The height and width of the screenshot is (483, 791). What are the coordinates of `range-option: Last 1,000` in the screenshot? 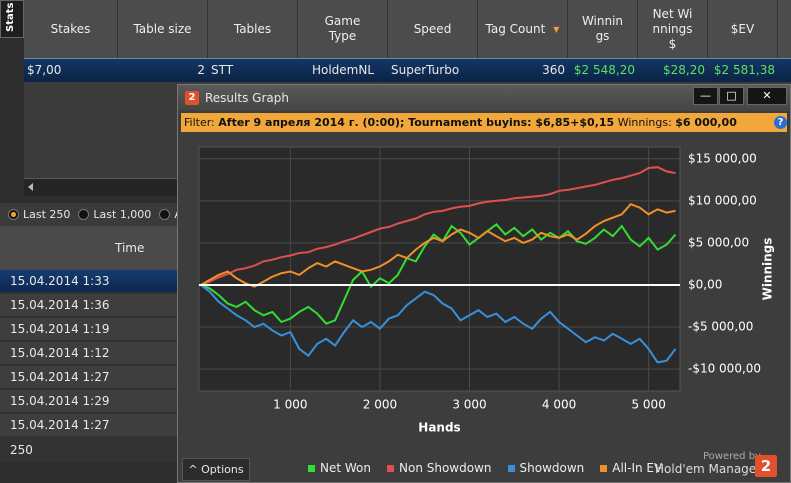 It's located at (114, 214).